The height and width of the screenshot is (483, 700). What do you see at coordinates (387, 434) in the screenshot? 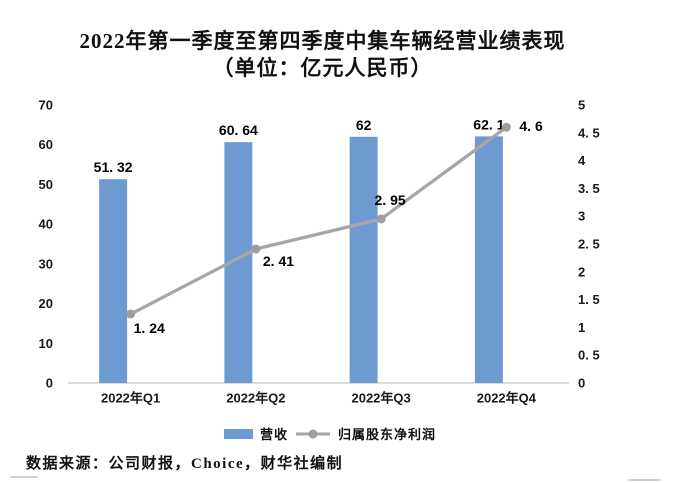
I see `profit-legend-label: 归属股东净利润` at bounding box center [387, 434].